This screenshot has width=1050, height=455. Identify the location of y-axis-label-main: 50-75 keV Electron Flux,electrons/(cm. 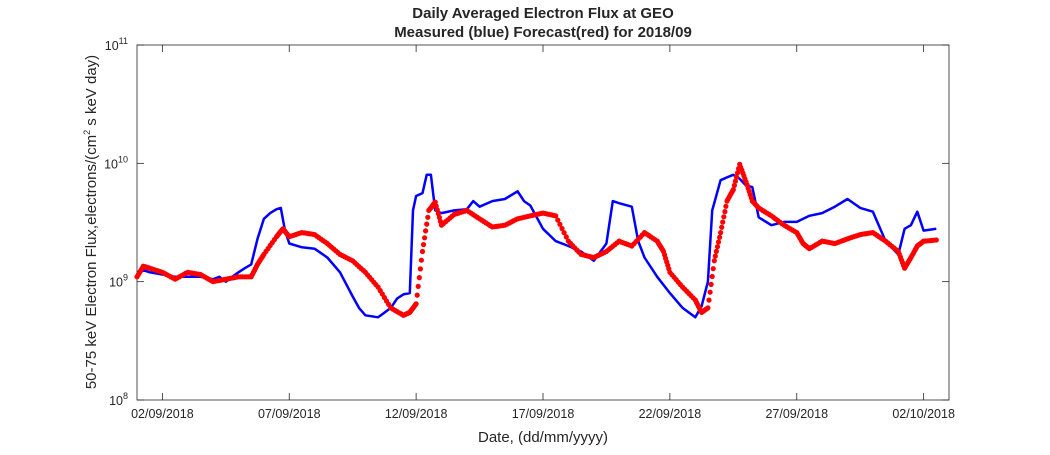
(91, 262).